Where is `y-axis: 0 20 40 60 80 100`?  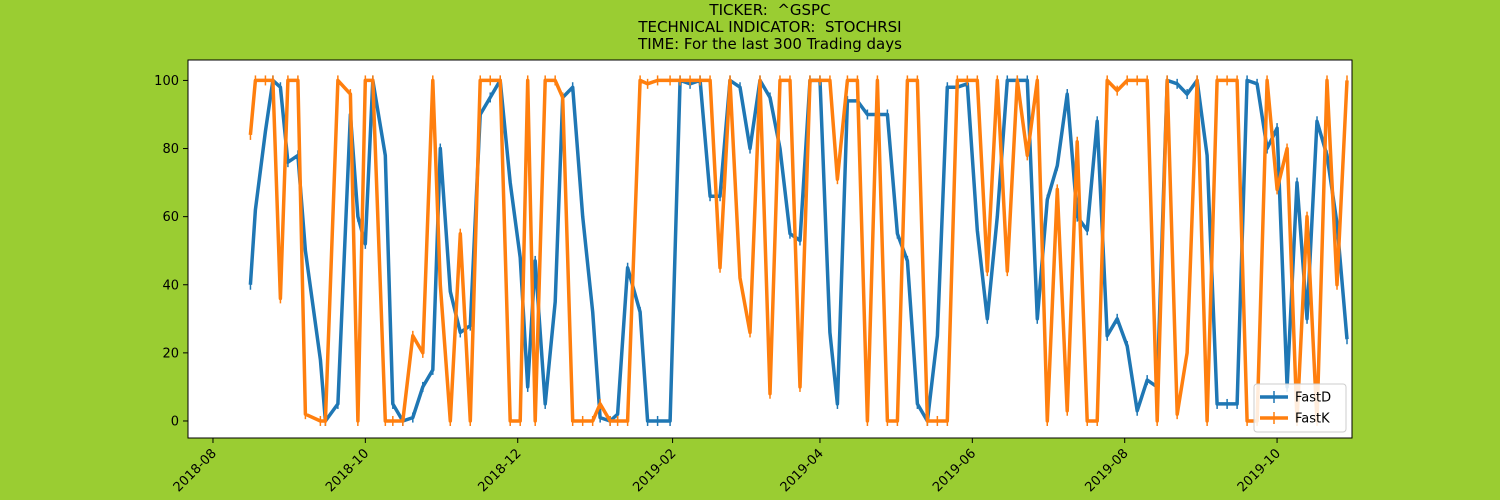
y-axis: 0 20 40 60 80 100 is located at coordinates (171, 251).